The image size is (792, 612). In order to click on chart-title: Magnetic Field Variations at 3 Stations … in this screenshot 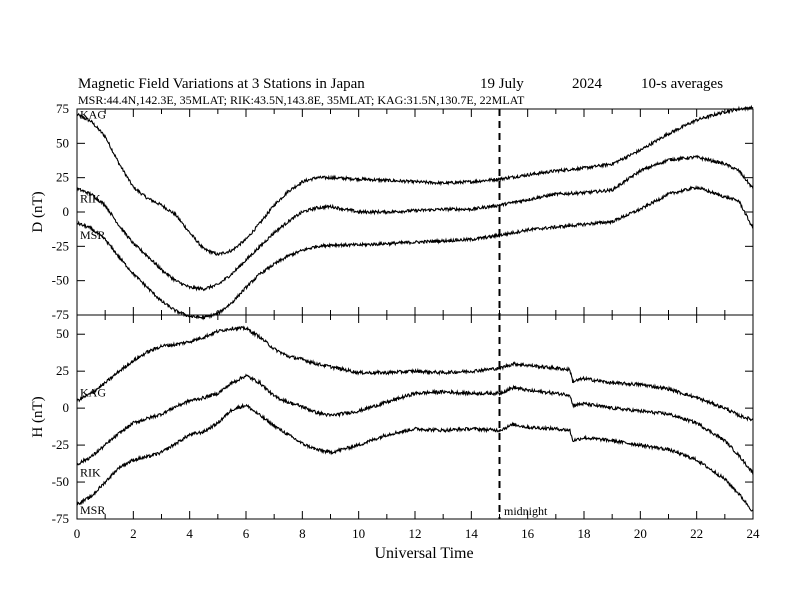, I will do `click(221, 84)`.